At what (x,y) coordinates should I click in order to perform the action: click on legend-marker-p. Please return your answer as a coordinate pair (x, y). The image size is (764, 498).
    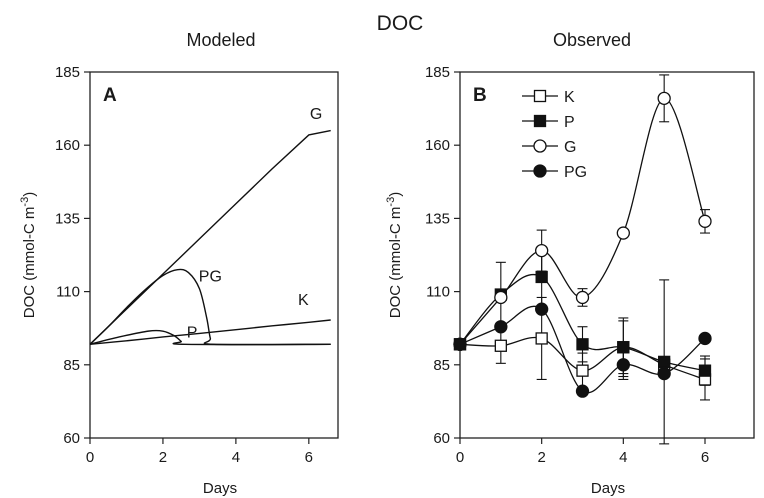
    Looking at the image, I should click on (540, 121).